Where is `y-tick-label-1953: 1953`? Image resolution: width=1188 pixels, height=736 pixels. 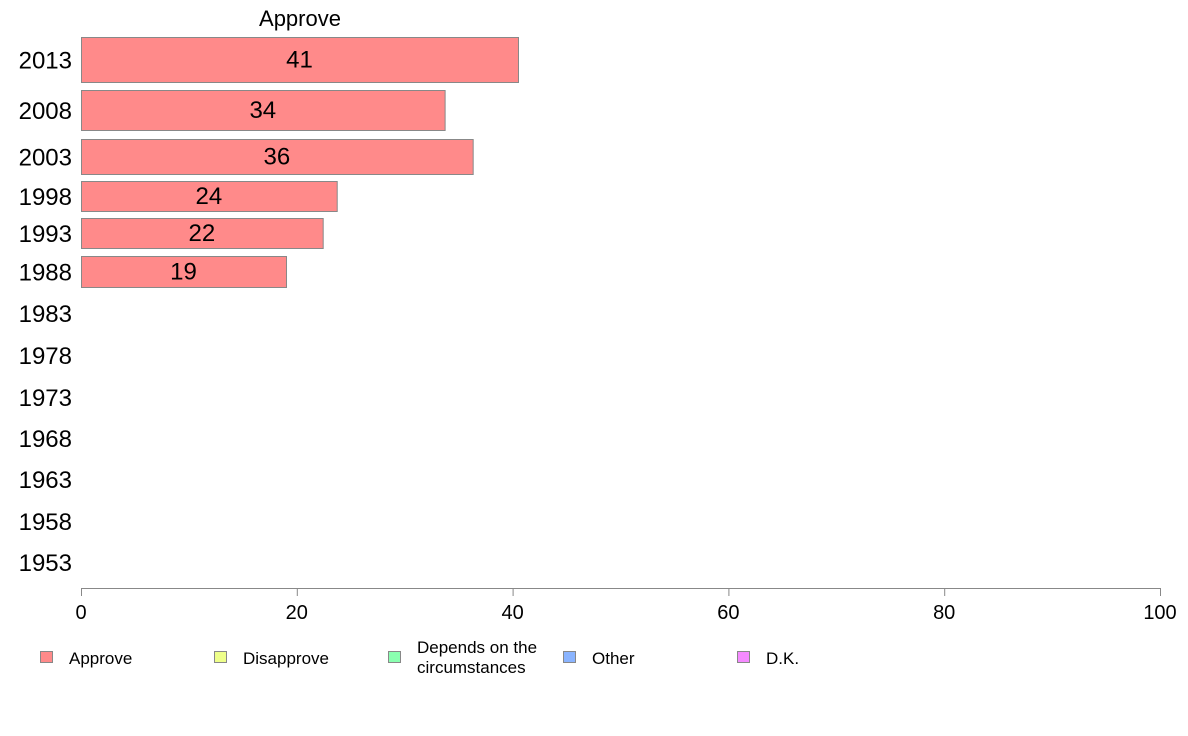 y-tick-label-1953: 1953 is located at coordinates (45, 563).